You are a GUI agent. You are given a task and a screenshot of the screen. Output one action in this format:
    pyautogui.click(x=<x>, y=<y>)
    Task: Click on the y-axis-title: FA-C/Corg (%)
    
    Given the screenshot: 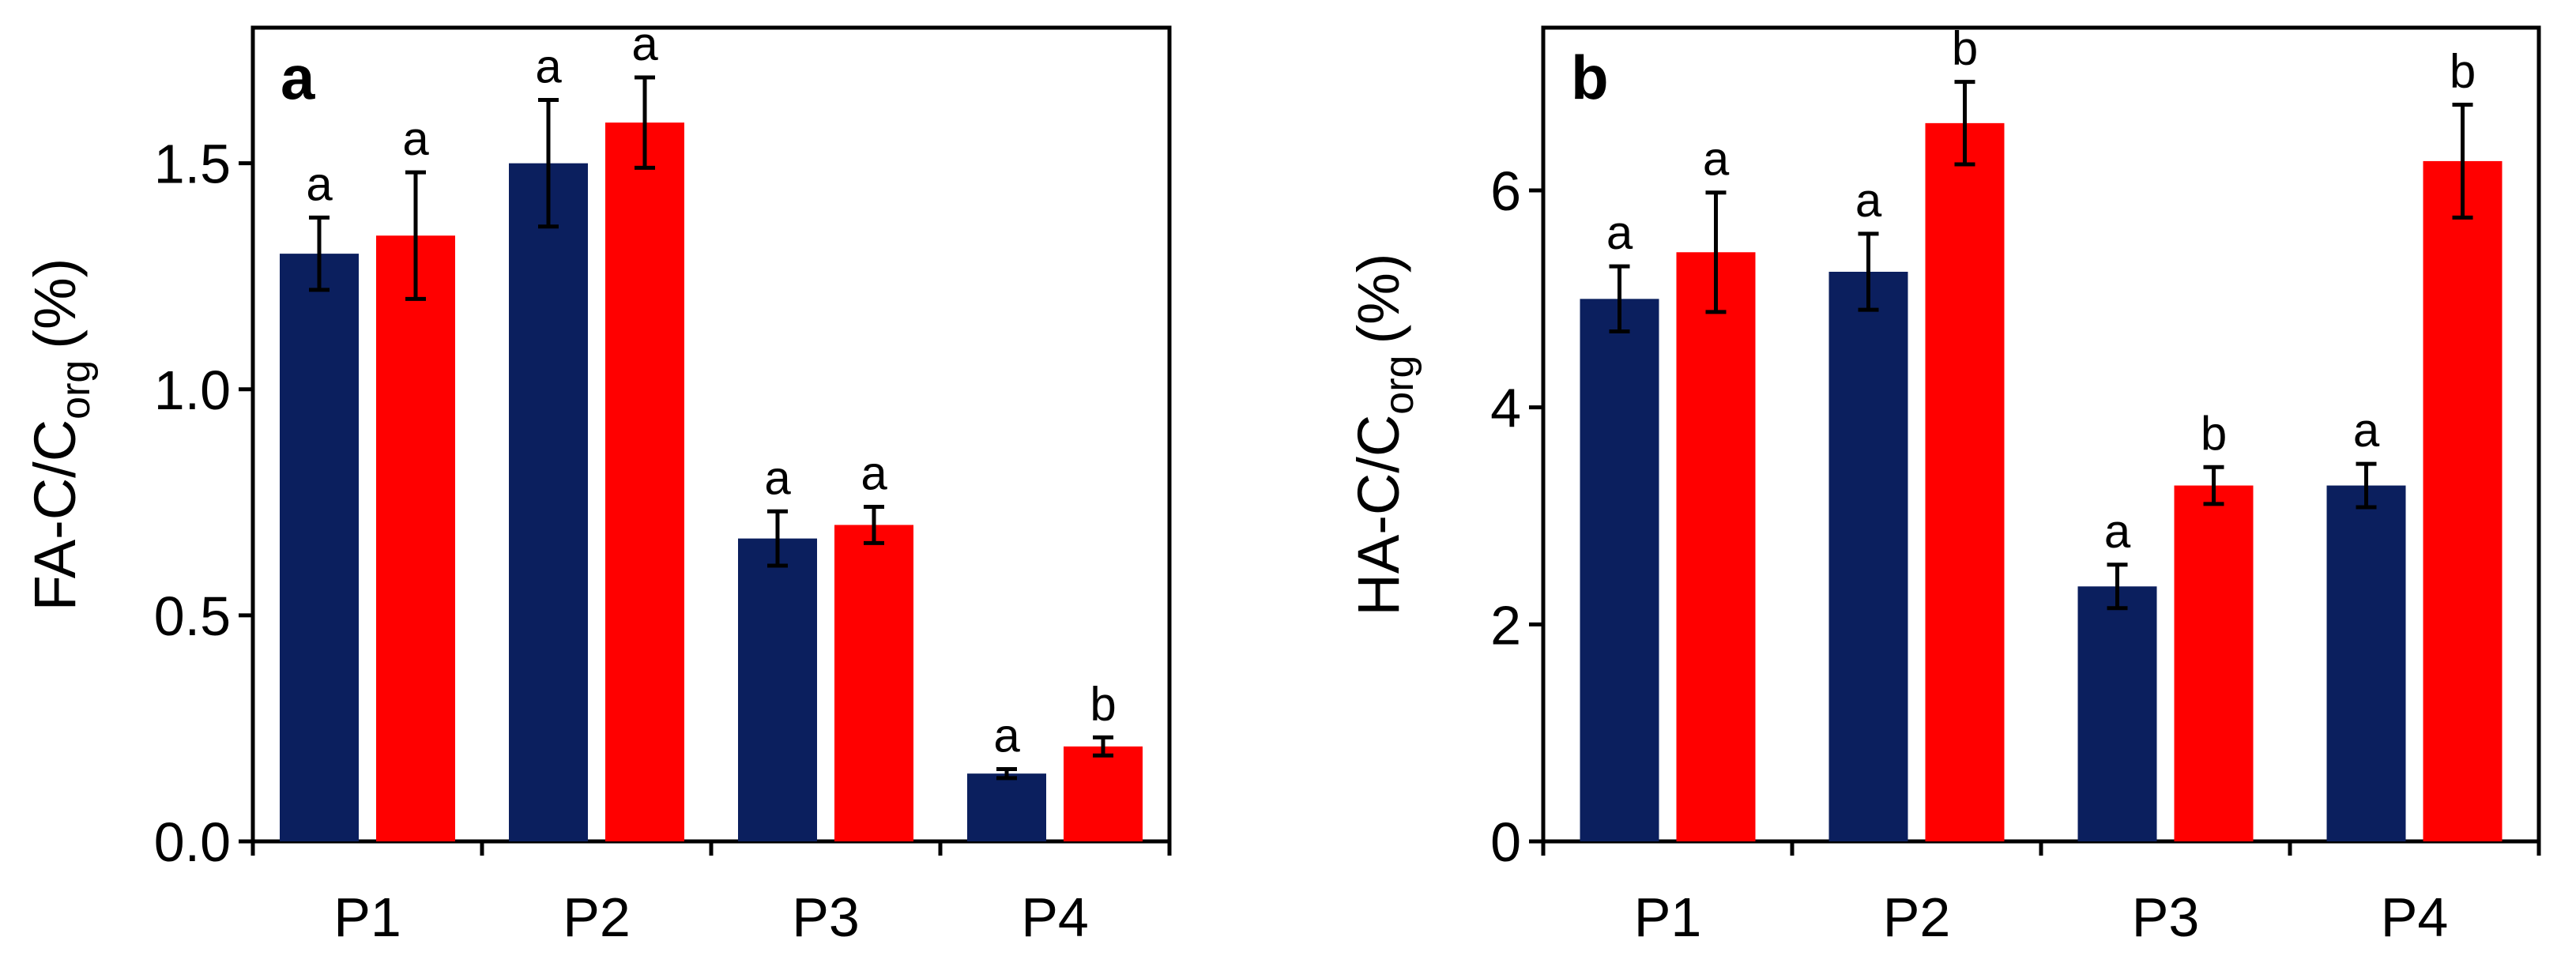 What is the action you would take?
    pyautogui.click(x=60, y=434)
    